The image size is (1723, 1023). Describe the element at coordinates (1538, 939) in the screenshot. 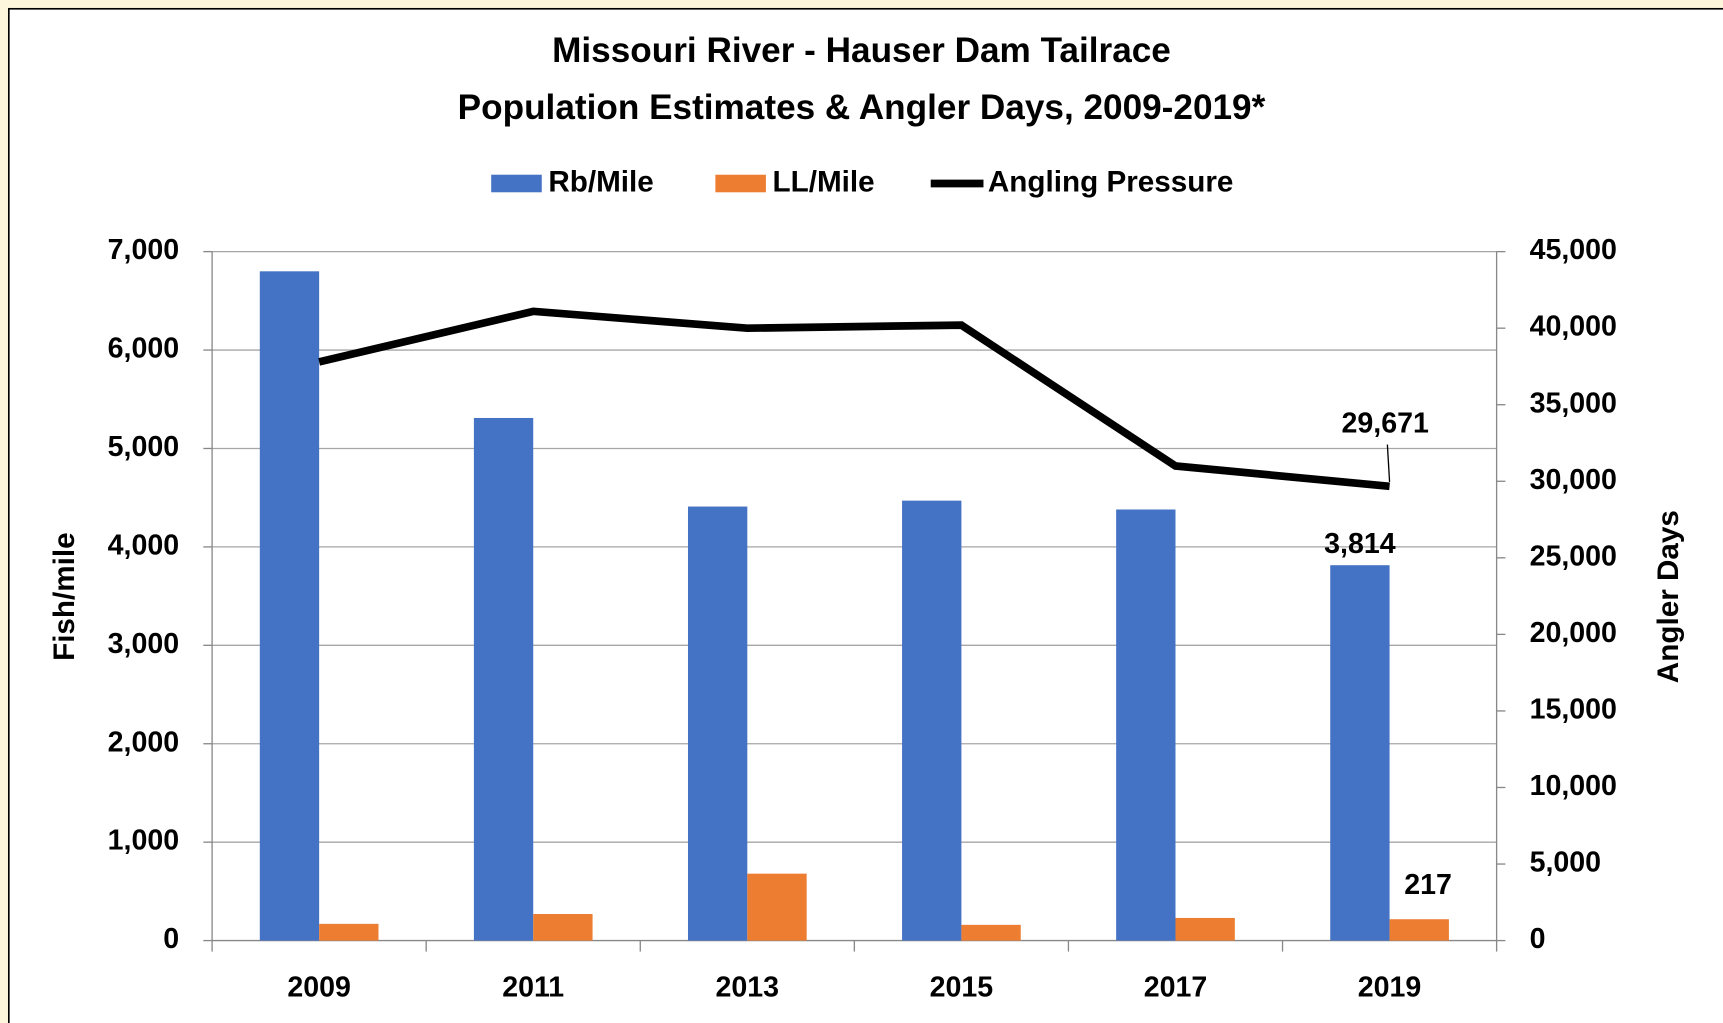

I see `y2-tick-label: 0` at that location.